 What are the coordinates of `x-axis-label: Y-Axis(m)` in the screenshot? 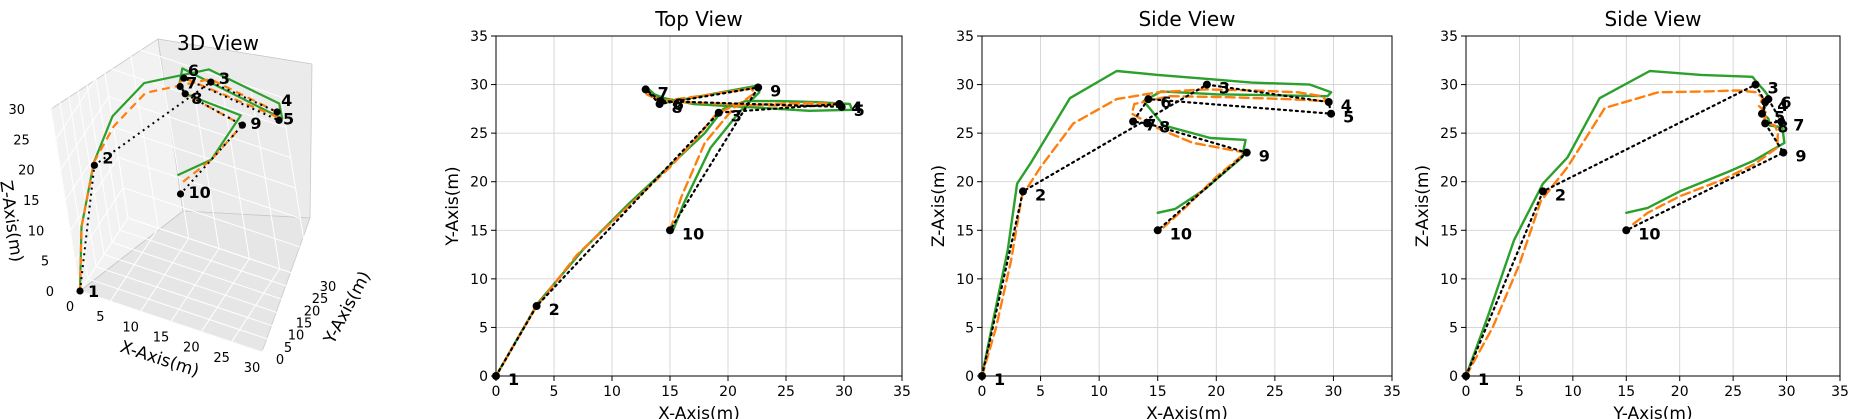 It's located at (1652, 411).